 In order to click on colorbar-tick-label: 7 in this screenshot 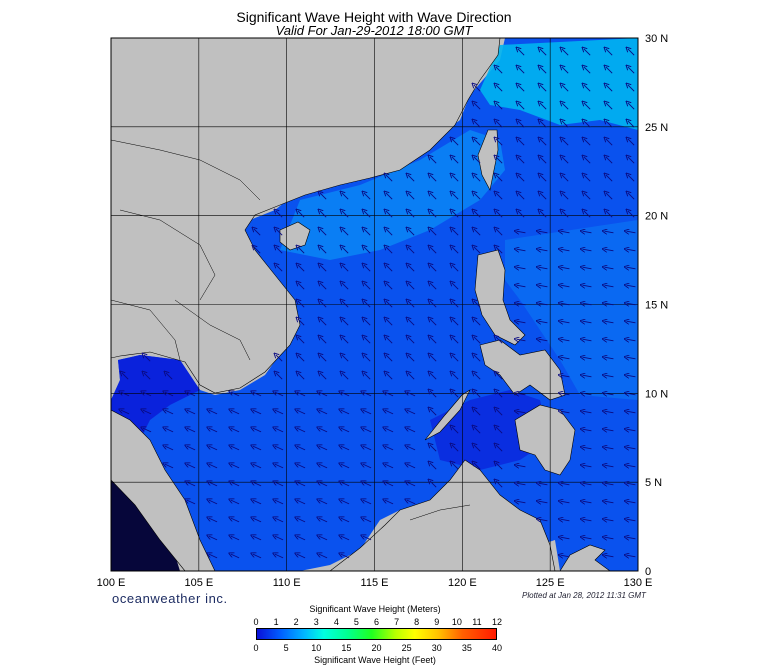, I will do `click(397, 622)`.